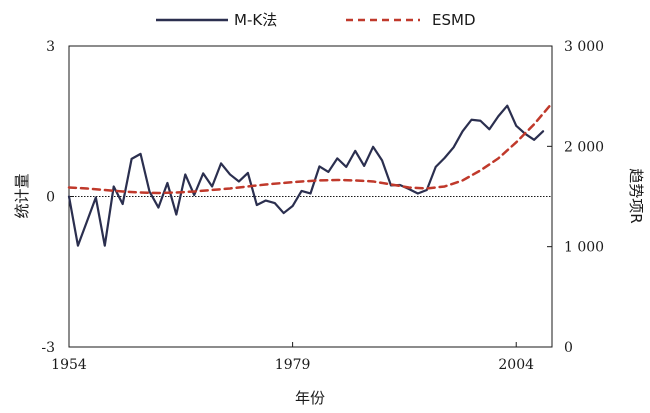 The width and height of the screenshot is (650, 413). Describe the element at coordinates (22, 195) in the screenshot. I see `y-axis-title: 统计量` at that location.